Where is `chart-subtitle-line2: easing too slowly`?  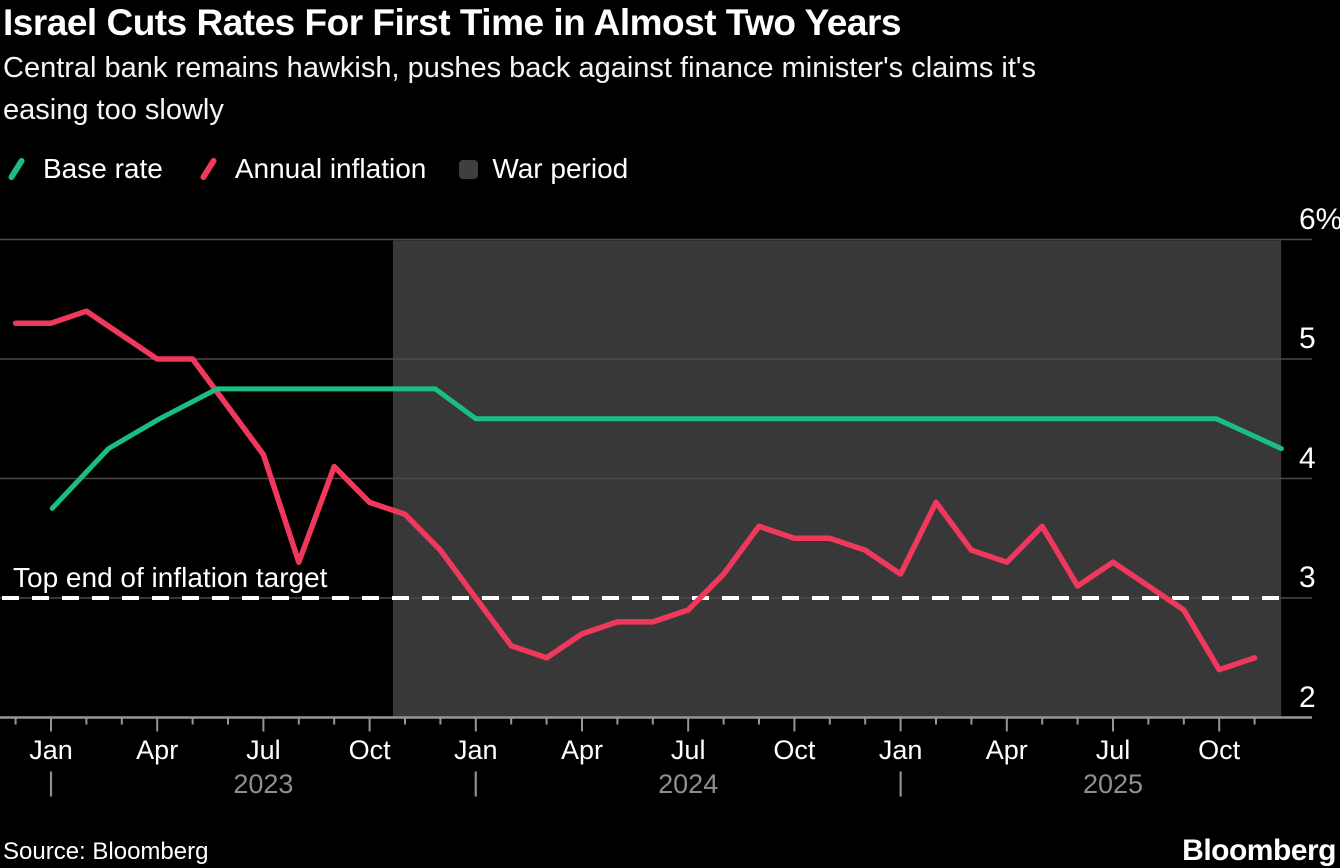 chart-subtitle-line2: easing too slowly is located at coordinates (113, 110).